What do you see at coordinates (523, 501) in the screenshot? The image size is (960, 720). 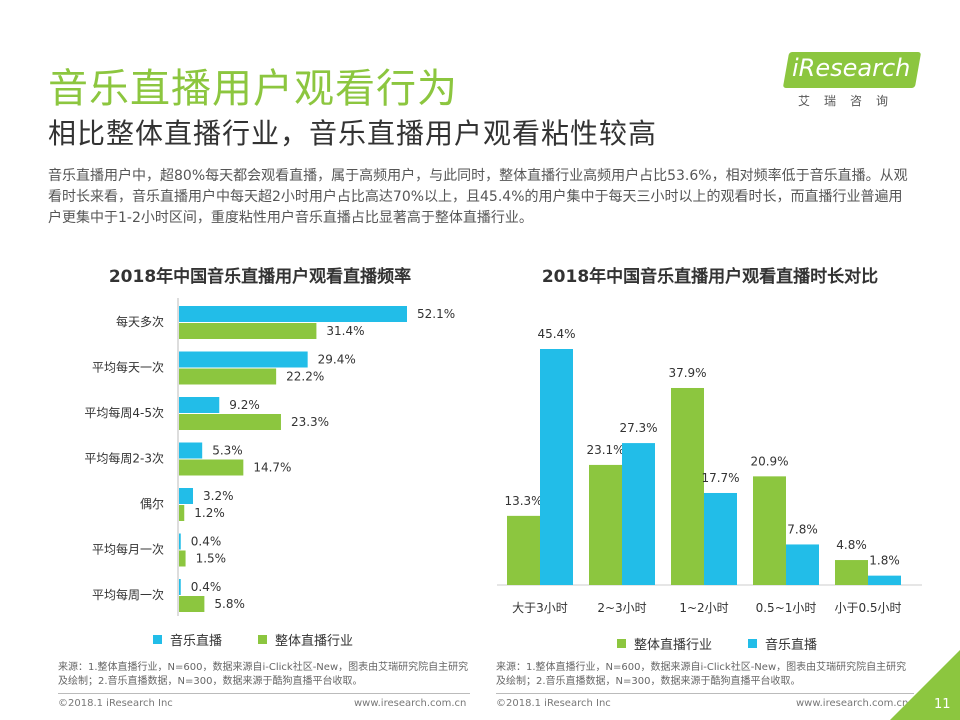 I see `industry-column-label: 13.3%` at bounding box center [523, 501].